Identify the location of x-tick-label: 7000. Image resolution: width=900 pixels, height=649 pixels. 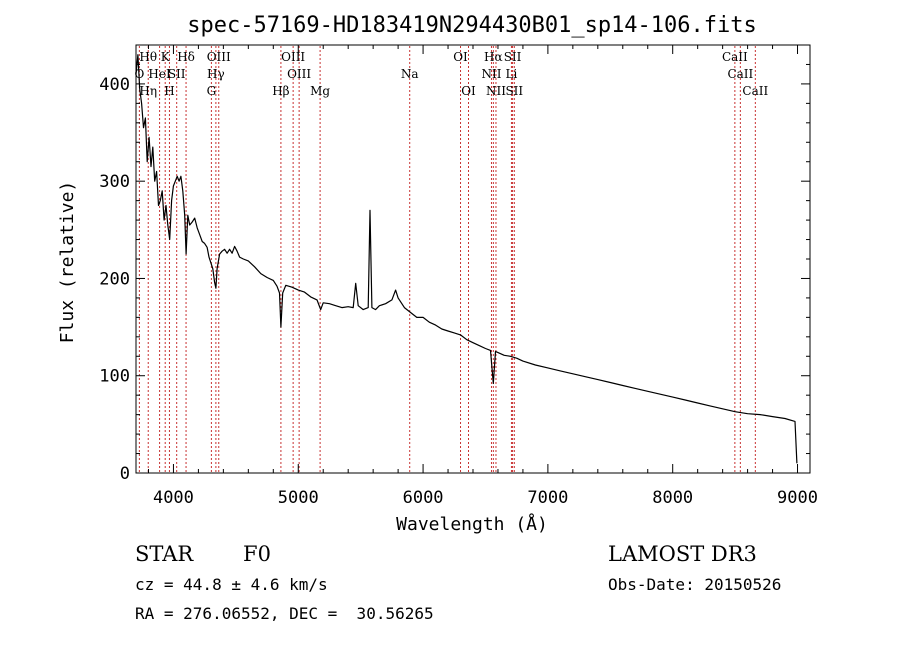
(547, 498).